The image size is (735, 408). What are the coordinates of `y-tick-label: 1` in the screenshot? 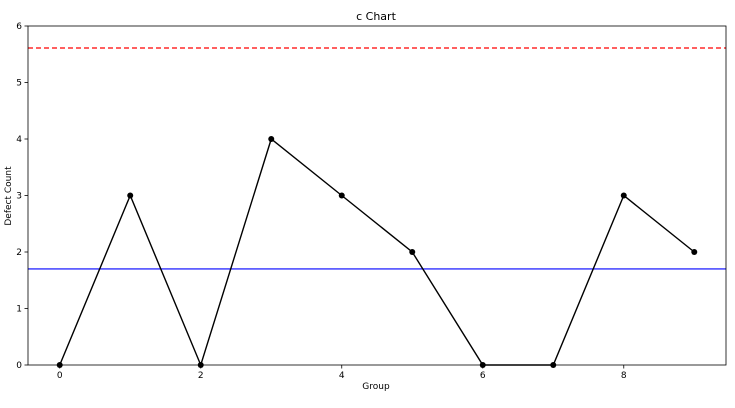 It's located at (19, 310).